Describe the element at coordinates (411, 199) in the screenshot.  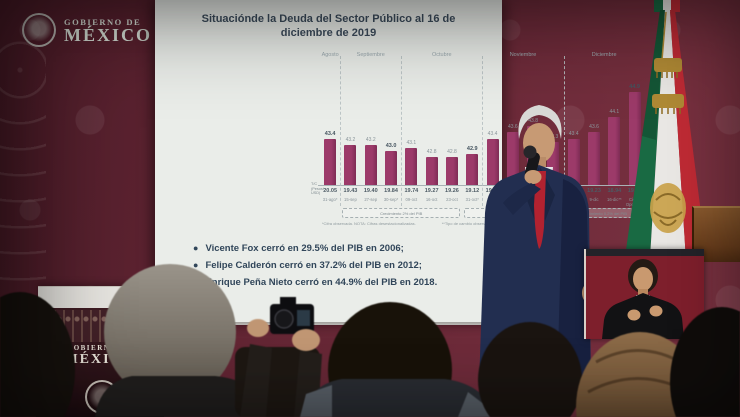
I see `date-label: 09-oct` at that location.